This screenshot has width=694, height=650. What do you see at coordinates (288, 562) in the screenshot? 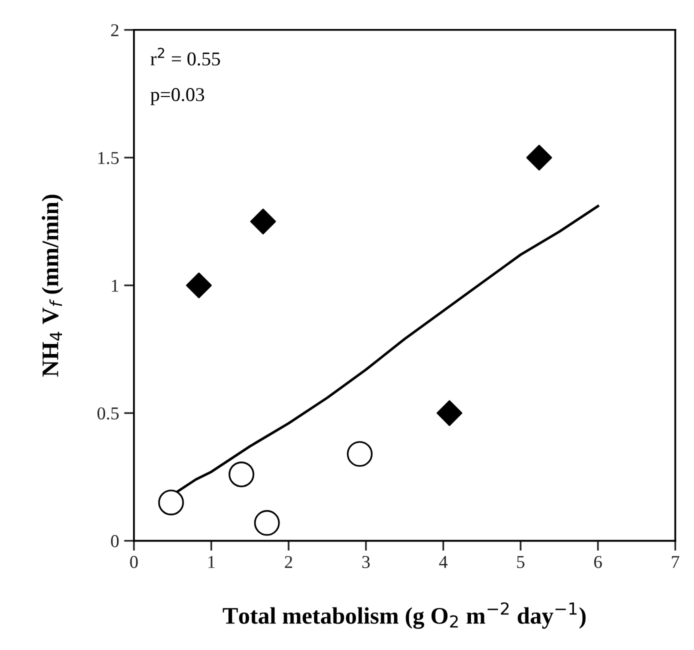
I see `x-tick-label: 2` at bounding box center [288, 562].